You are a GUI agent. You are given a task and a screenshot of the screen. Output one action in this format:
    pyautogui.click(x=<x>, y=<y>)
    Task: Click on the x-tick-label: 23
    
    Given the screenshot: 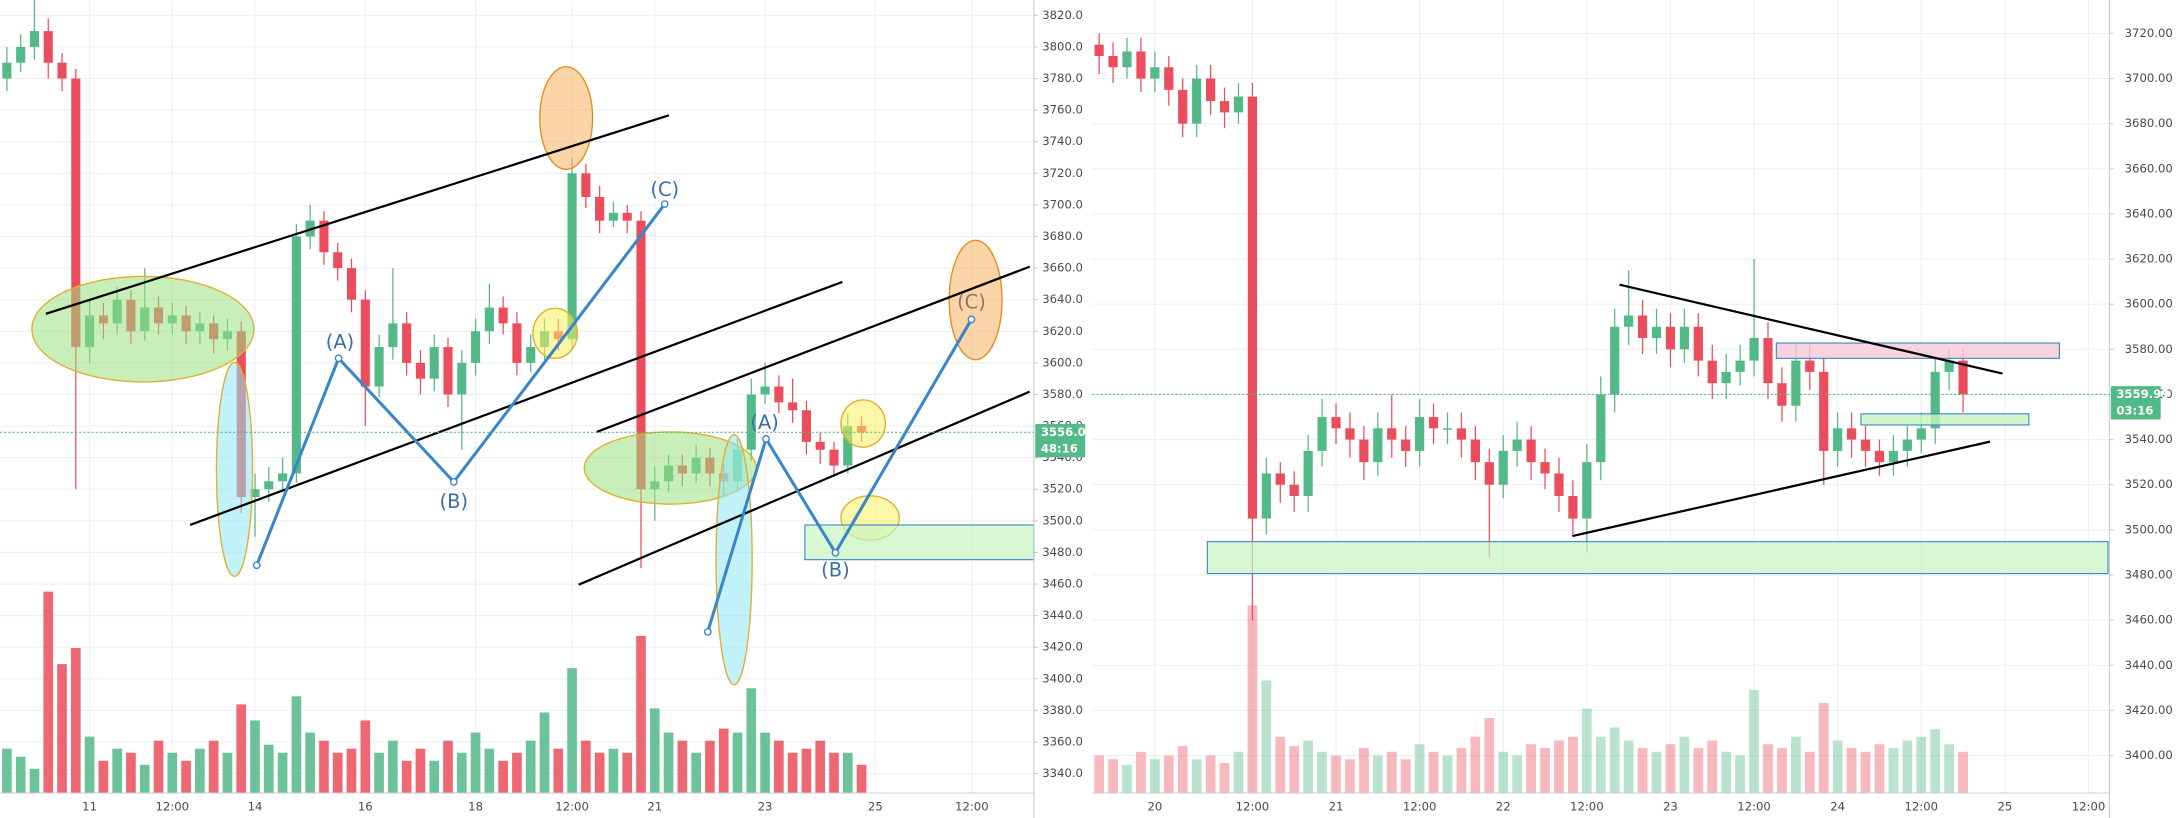 What is the action you would take?
    pyautogui.click(x=765, y=806)
    